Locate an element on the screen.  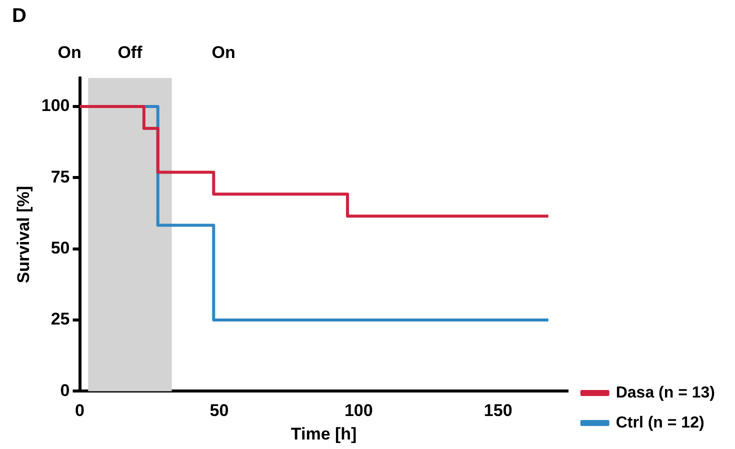
y-tick-label: 25 is located at coordinates (60, 319).